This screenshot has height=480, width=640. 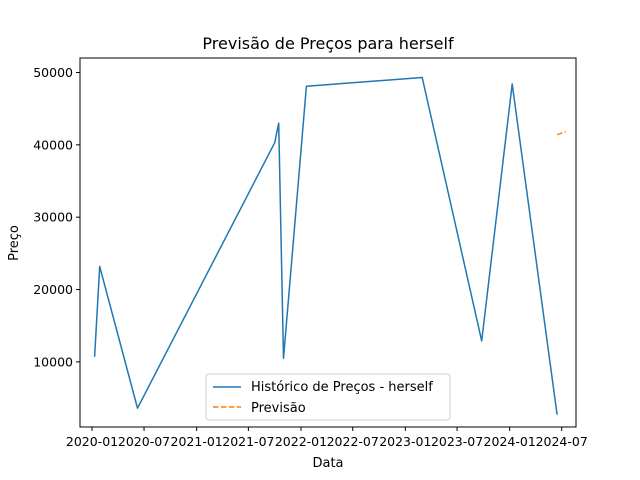 What do you see at coordinates (342, 387) in the screenshot?
I see `legend-label-historico: Histórico de Preços - herself` at bounding box center [342, 387].